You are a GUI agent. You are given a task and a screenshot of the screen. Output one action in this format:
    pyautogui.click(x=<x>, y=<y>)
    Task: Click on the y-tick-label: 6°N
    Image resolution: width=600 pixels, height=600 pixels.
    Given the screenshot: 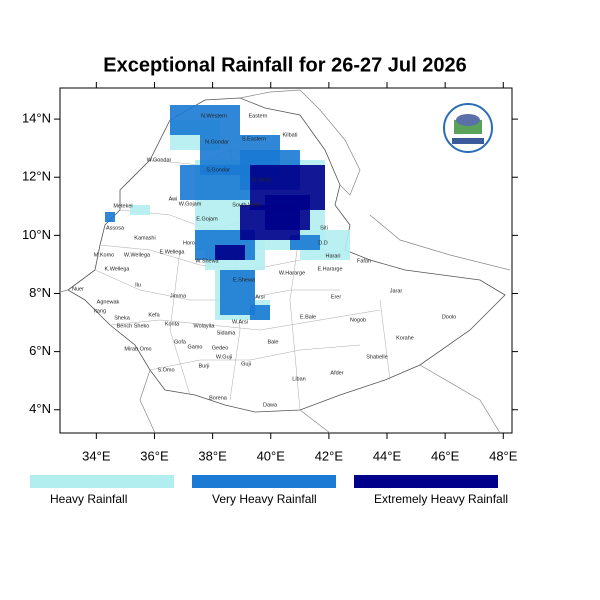 What is the action you would take?
    pyautogui.click(x=40, y=350)
    